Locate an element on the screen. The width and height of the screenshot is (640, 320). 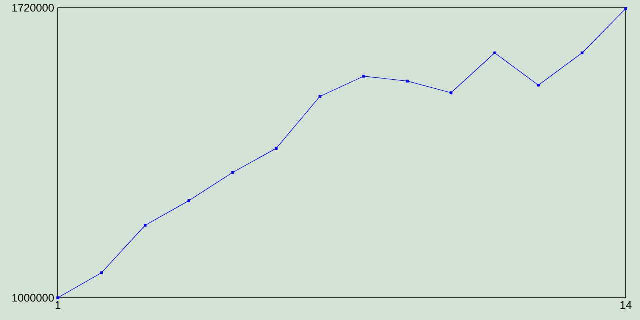
x-tick-label: 1 is located at coordinates (58, 306).